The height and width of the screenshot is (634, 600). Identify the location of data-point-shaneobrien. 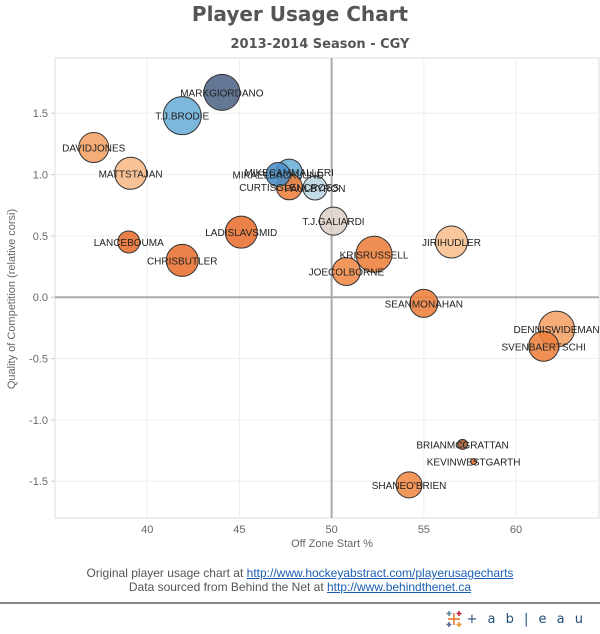
(409, 485).